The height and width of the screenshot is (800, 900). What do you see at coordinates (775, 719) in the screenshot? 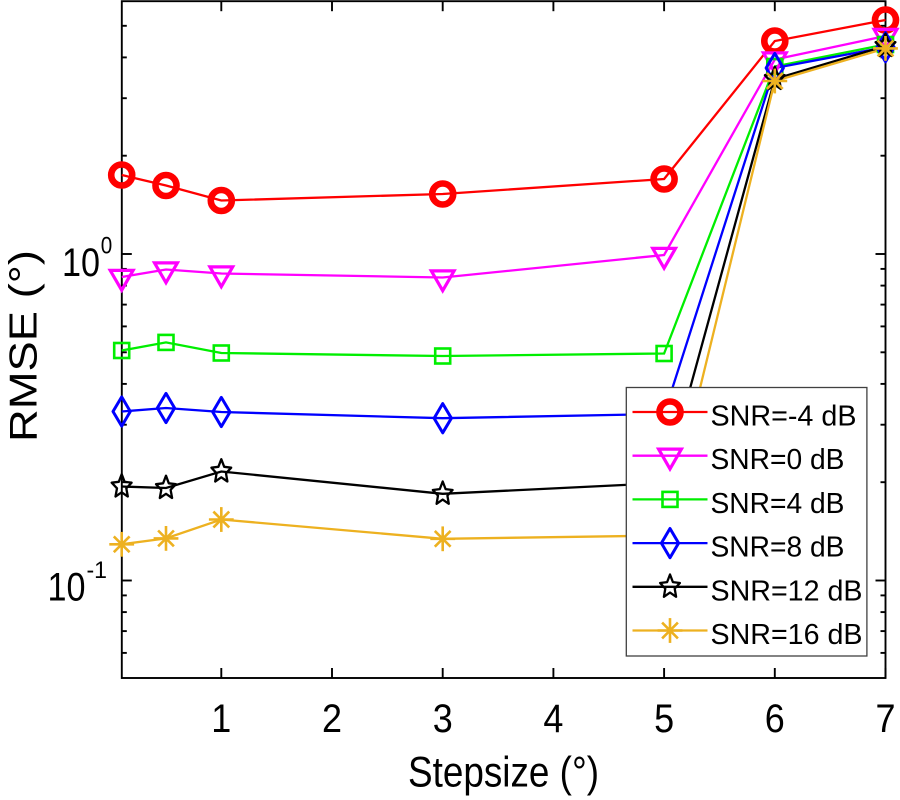
I see `svg-text: 6` at bounding box center [775, 719].